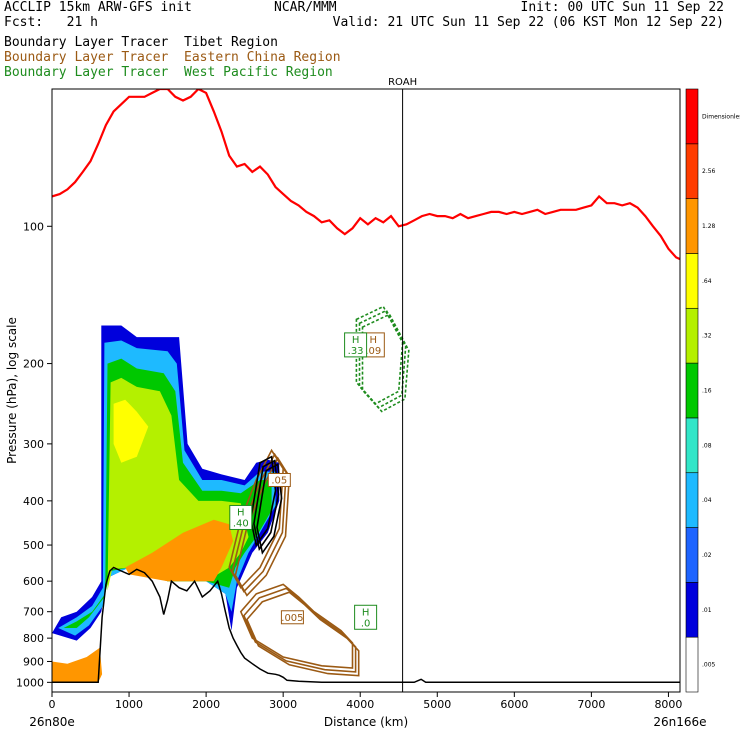  What do you see at coordinates (283, 704) in the screenshot?
I see `x-tick-label: 3000` at bounding box center [283, 704].